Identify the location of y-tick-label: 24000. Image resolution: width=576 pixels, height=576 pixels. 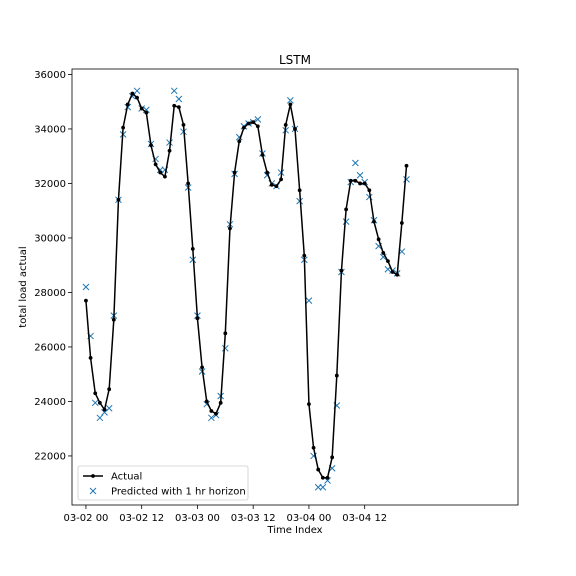
(50, 402).